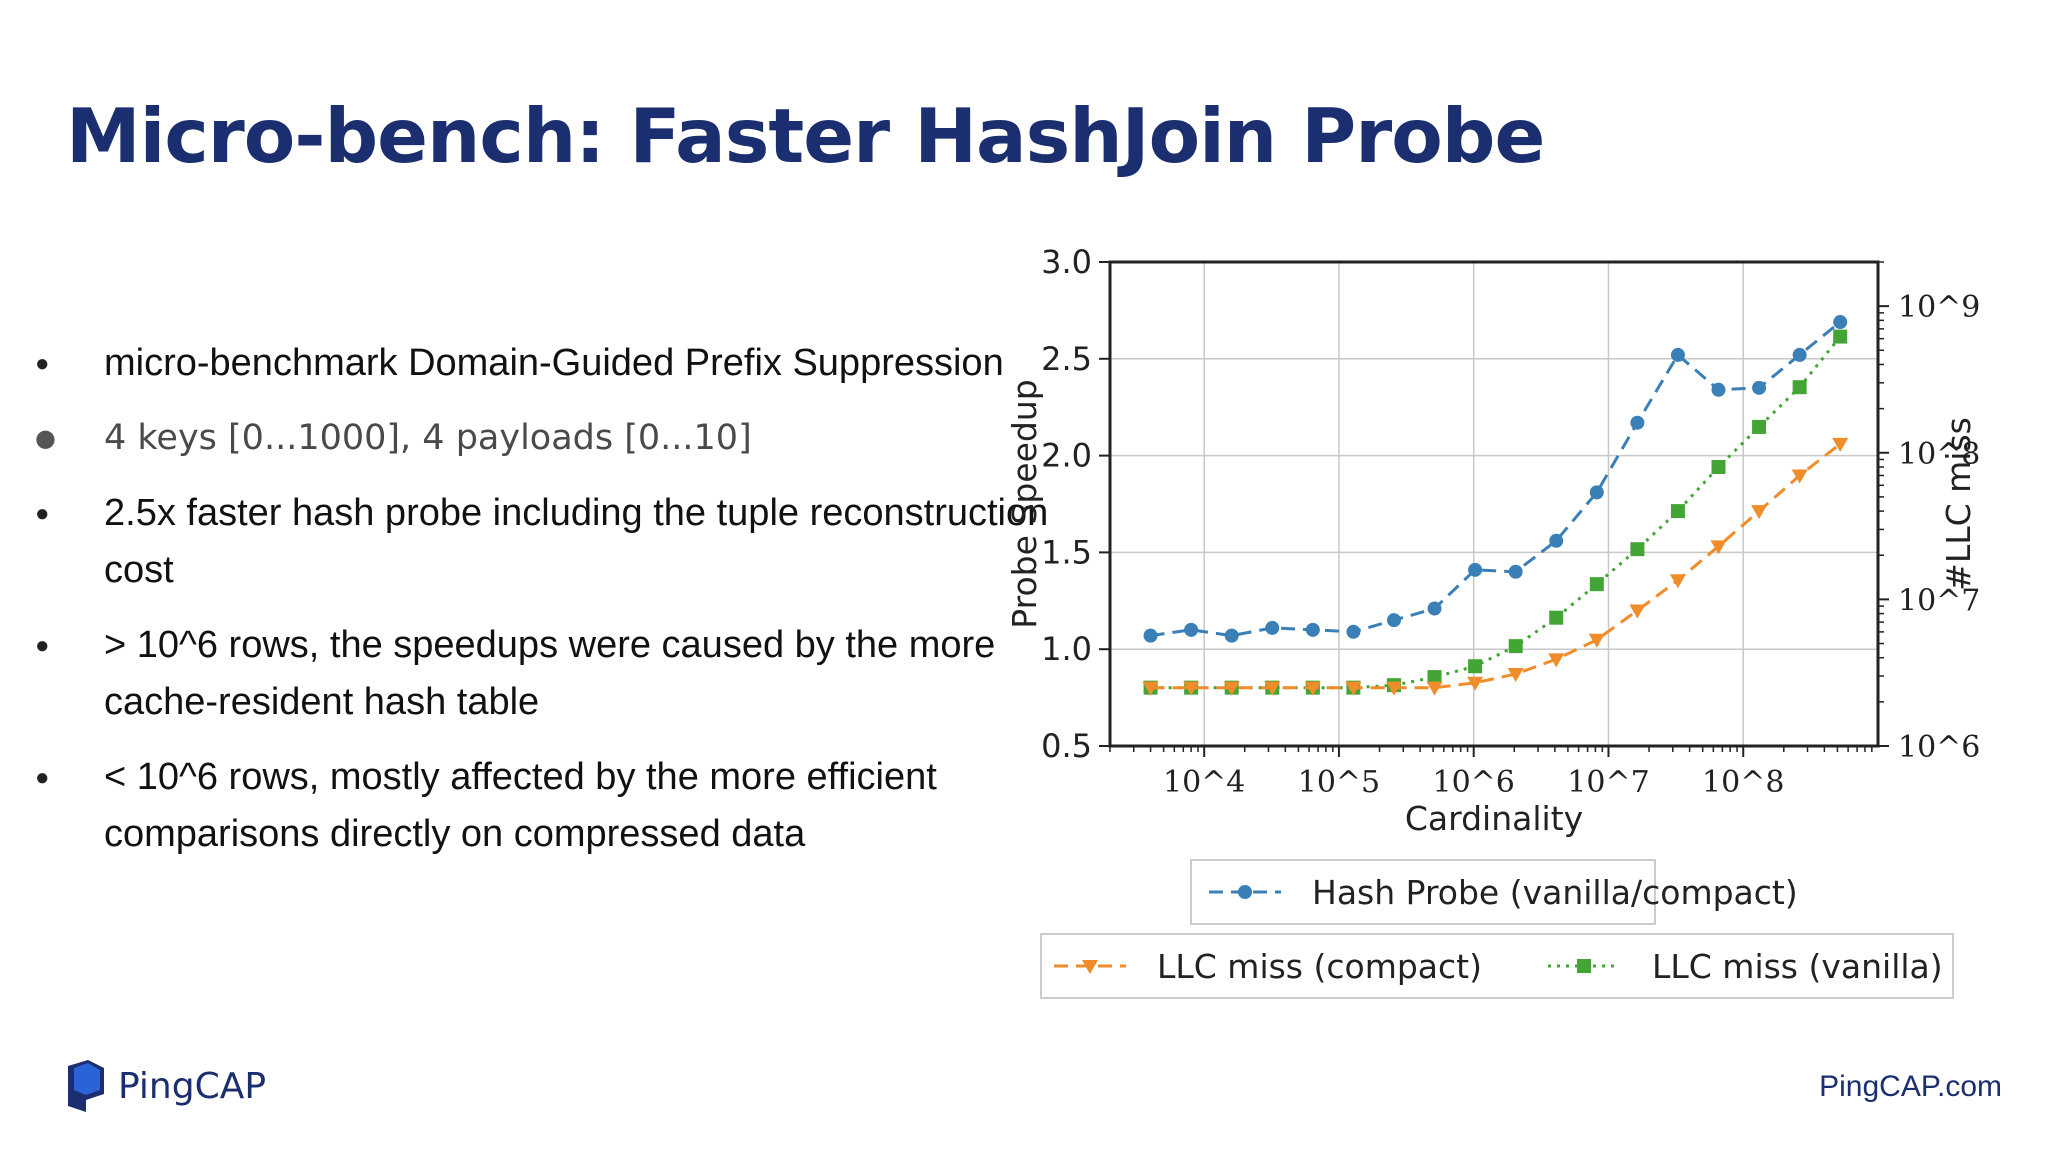 This screenshot has width=2048, height=1152. Describe the element at coordinates (1339, 782) in the screenshot. I see `x-tick-label: 10^5` at that location.